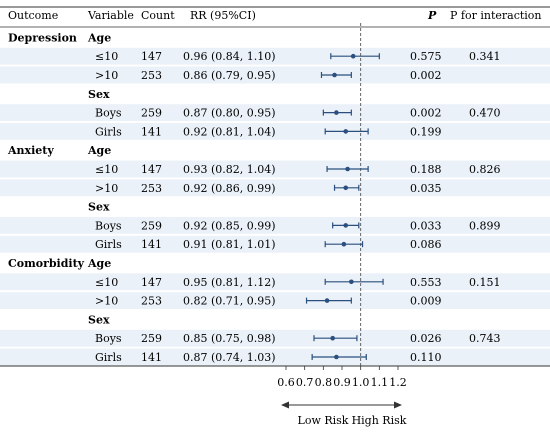  I want to click on header-p: P, so click(432, 15).